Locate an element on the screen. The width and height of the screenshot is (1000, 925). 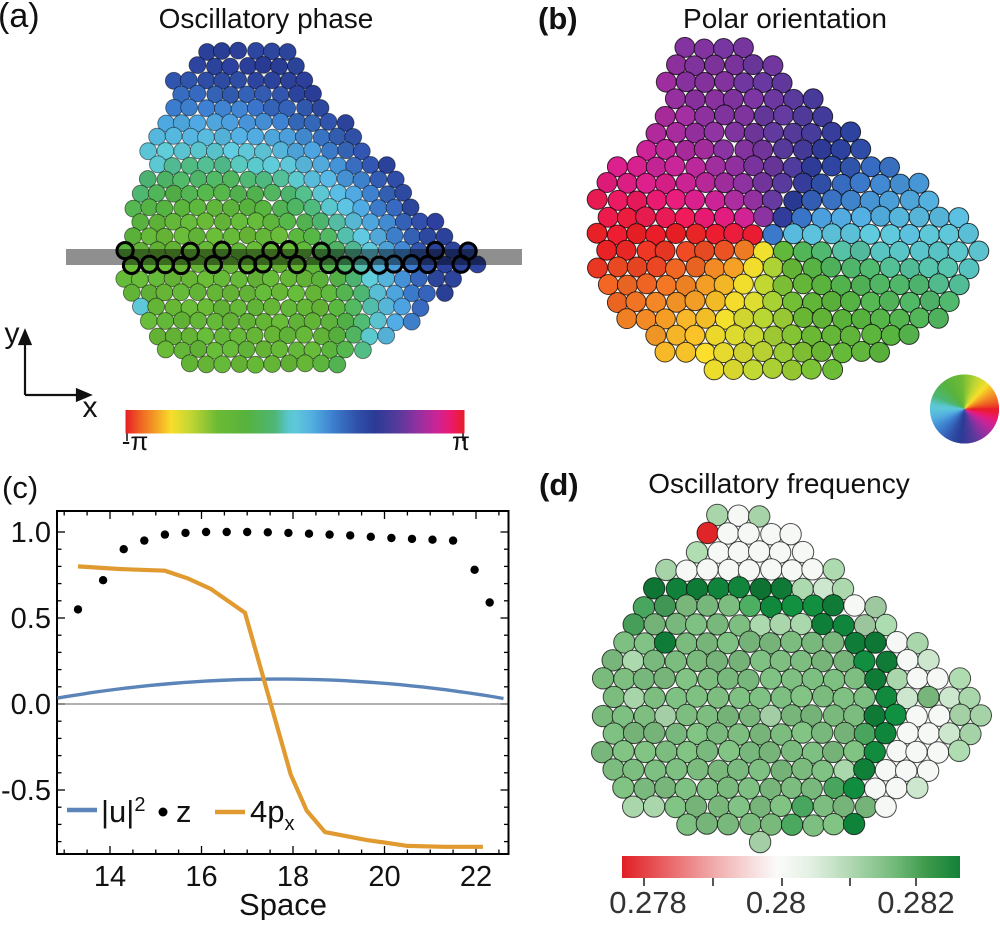
svg-text: 18 is located at coordinates (293, 877).